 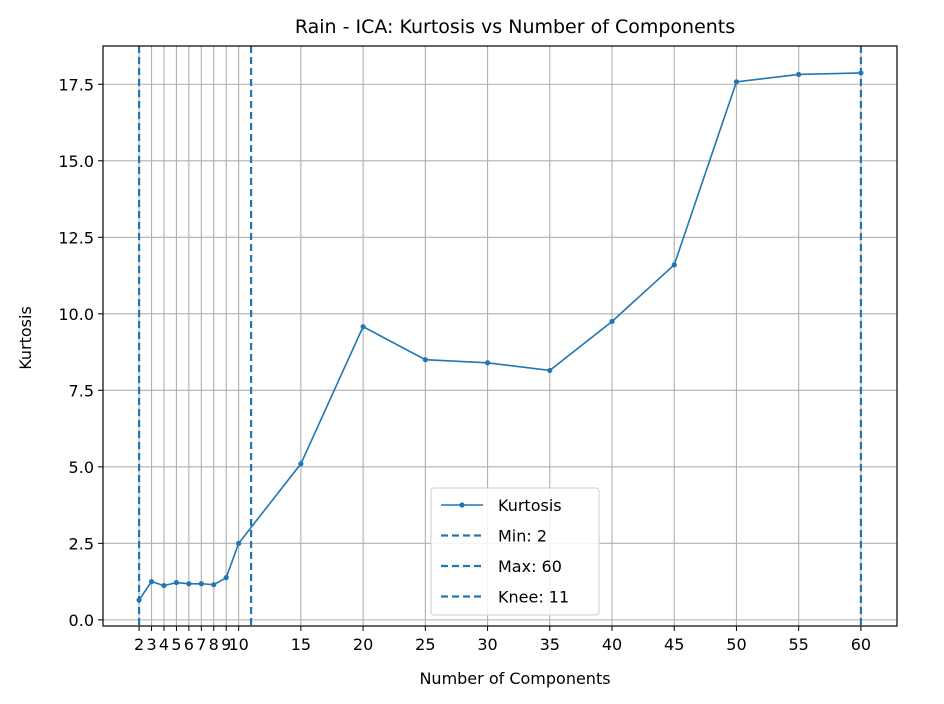 I want to click on y-tick-label: 12.5, so click(x=76, y=237).